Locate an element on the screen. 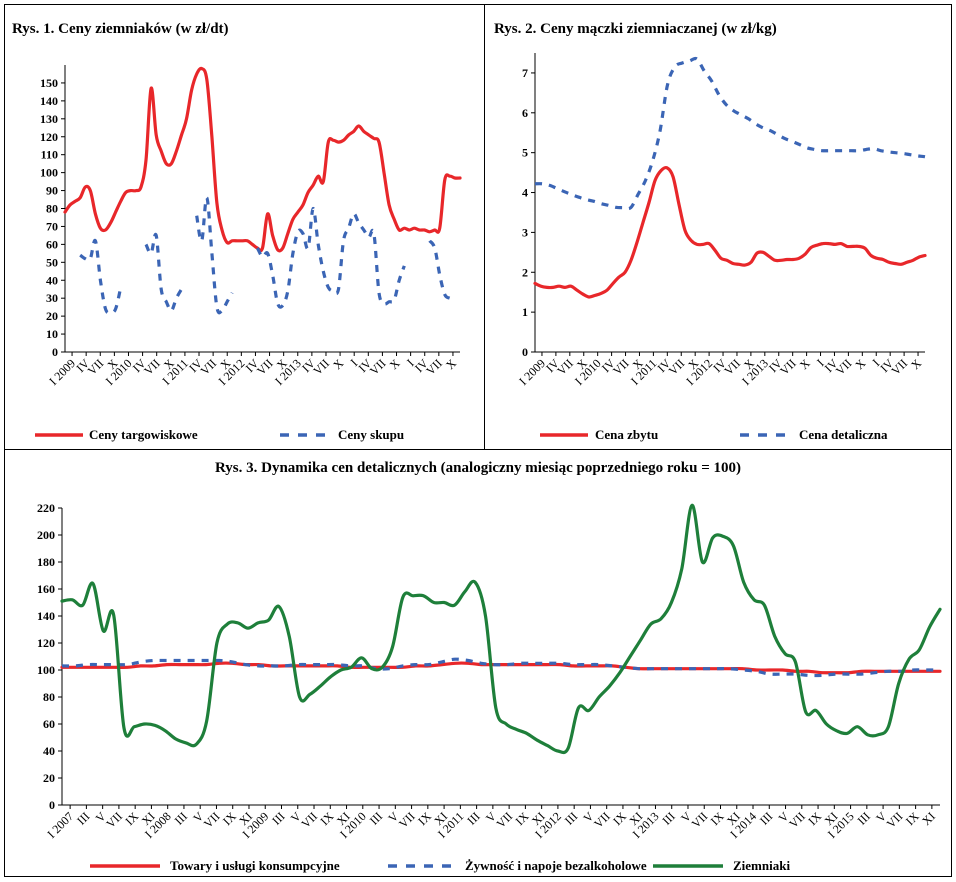  legend-label: Cena zbytu is located at coordinates (626, 434).